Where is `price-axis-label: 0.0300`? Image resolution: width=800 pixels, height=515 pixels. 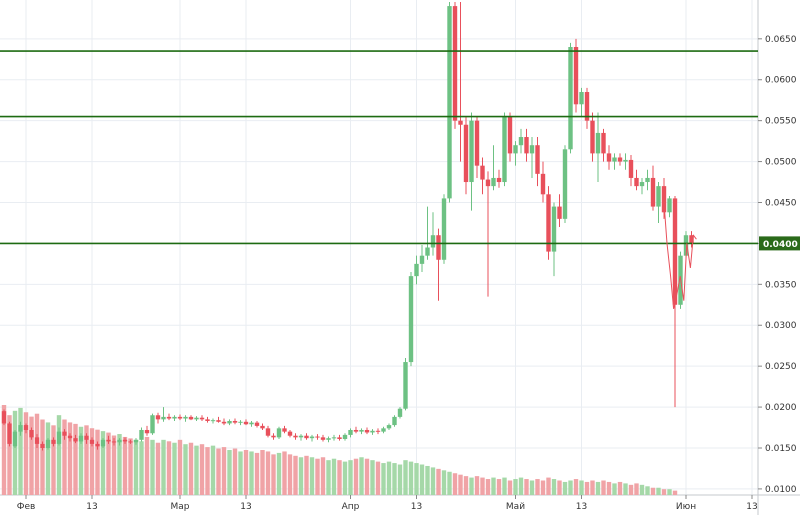 price-axis-label: 0.0300 is located at coordinates (781, 326).